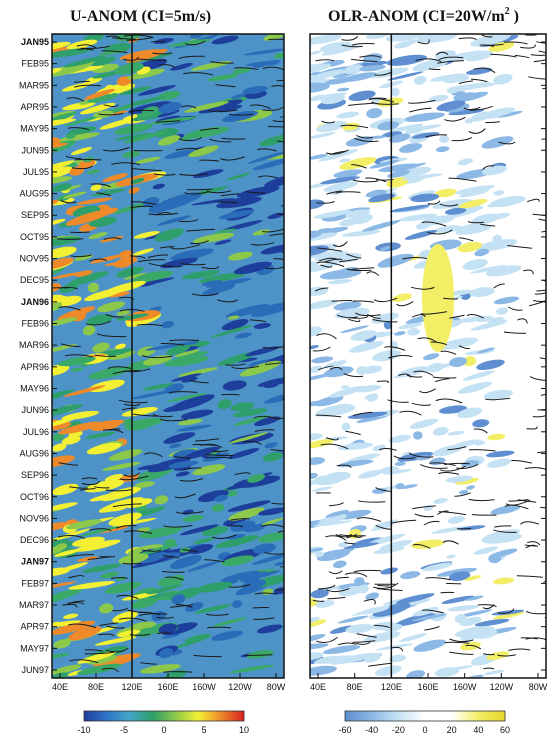 The width and height of the screenshot is (547, 742). I want to click on olr-anom-colorbar-tick-label: -40, so click(371, 730).